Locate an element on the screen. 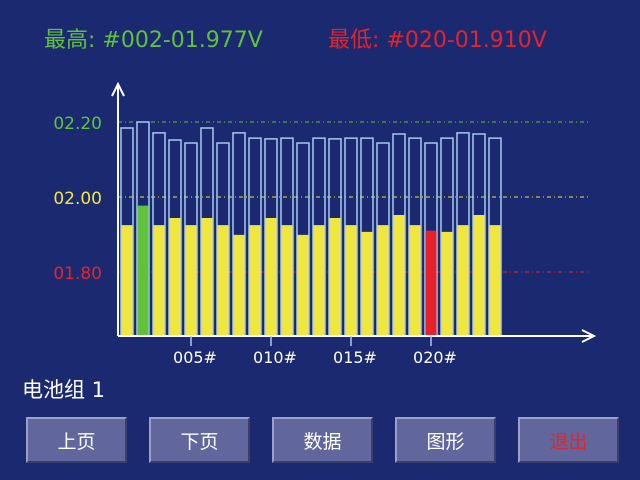 This screenshot has height=480, width=640. x-tick-label: 005# is located at coordinates (195, 357).